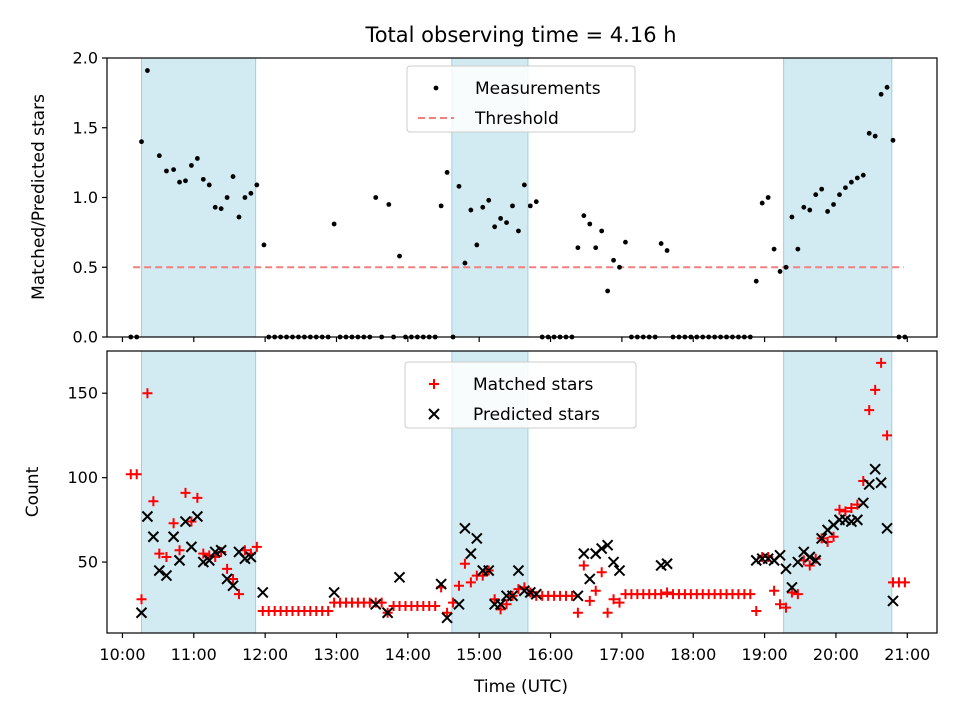 The width and height of the screenshot is (960, 720). I want to click on top-y-tick-label: 1.0, so click(85, 197).